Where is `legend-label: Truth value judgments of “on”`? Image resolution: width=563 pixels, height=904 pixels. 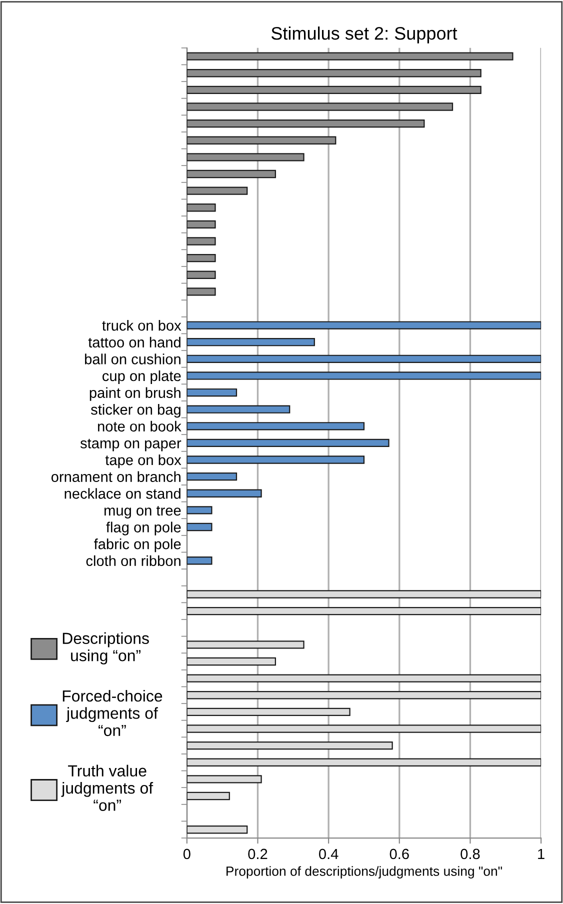 legend-label: Truth value judgments of “on” is located at coordinates (107, 787).